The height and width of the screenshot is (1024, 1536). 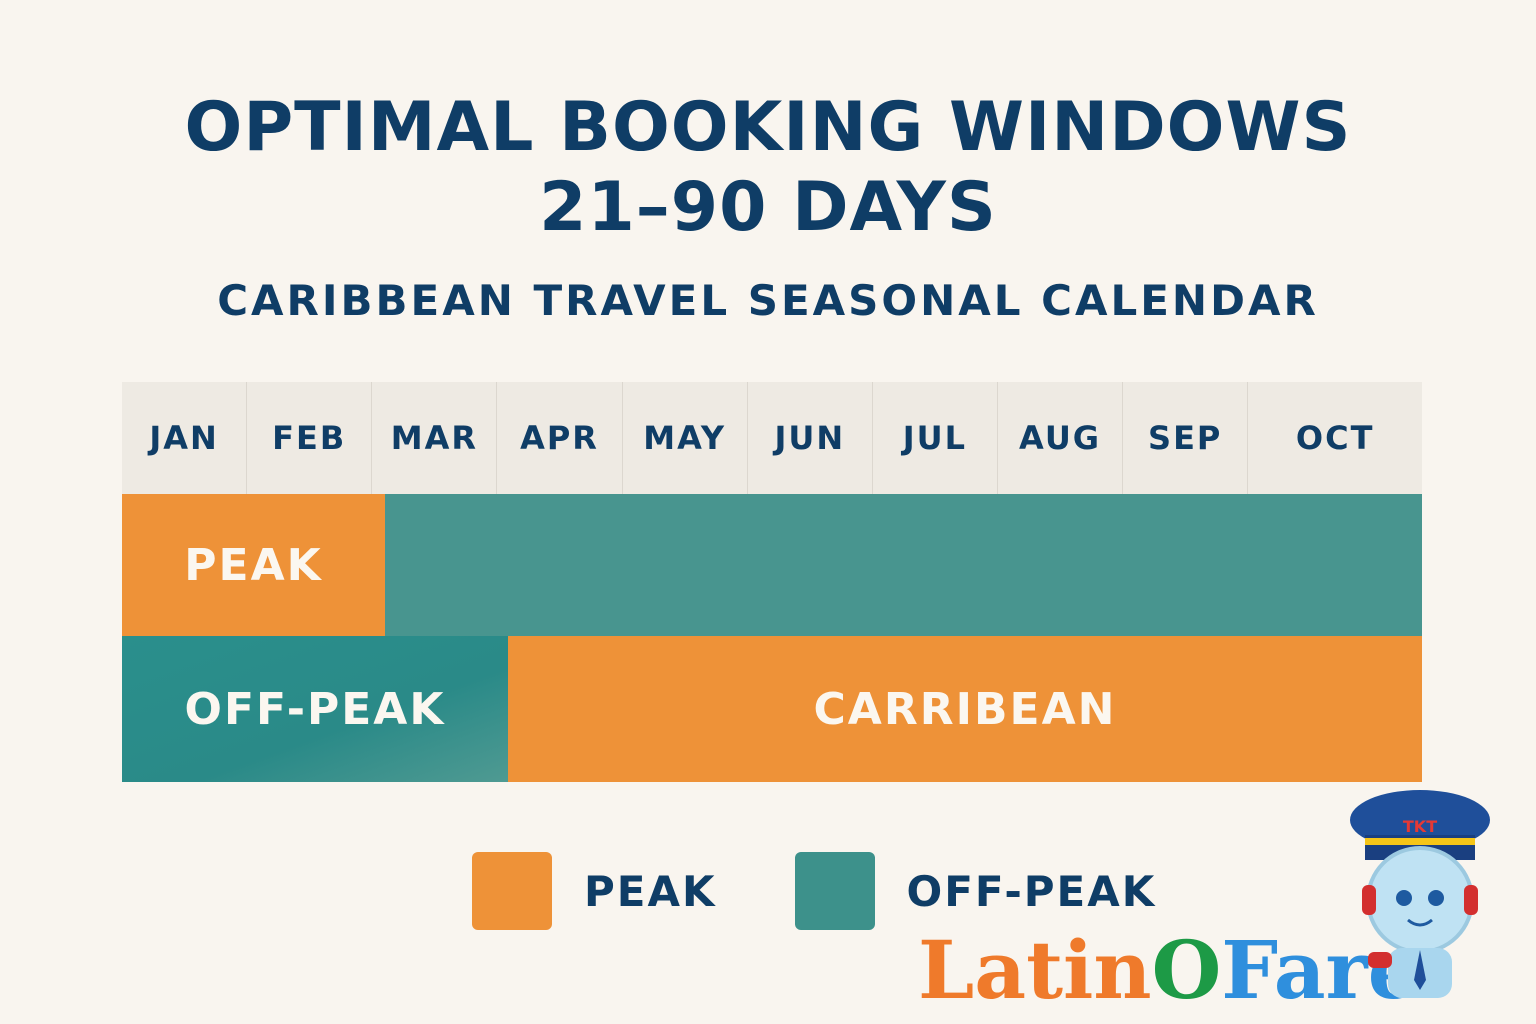 I want to click on caribbean-peak-bar: CARRIBEAN, so click(x=965, y=709).